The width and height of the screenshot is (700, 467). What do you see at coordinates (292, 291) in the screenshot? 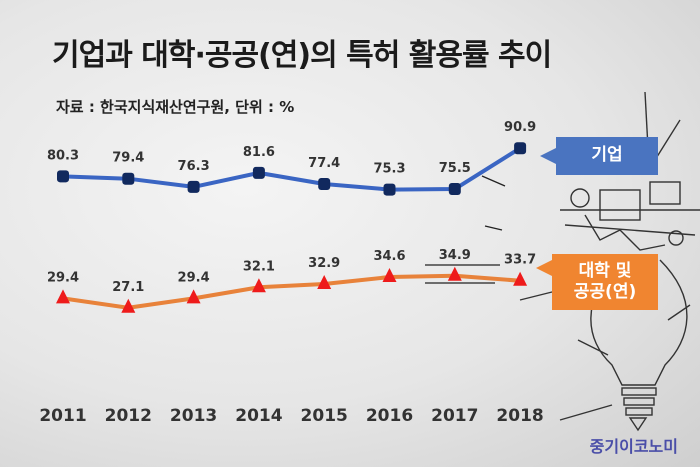
I see `series-line-univ` at bounding box center [292, 291].